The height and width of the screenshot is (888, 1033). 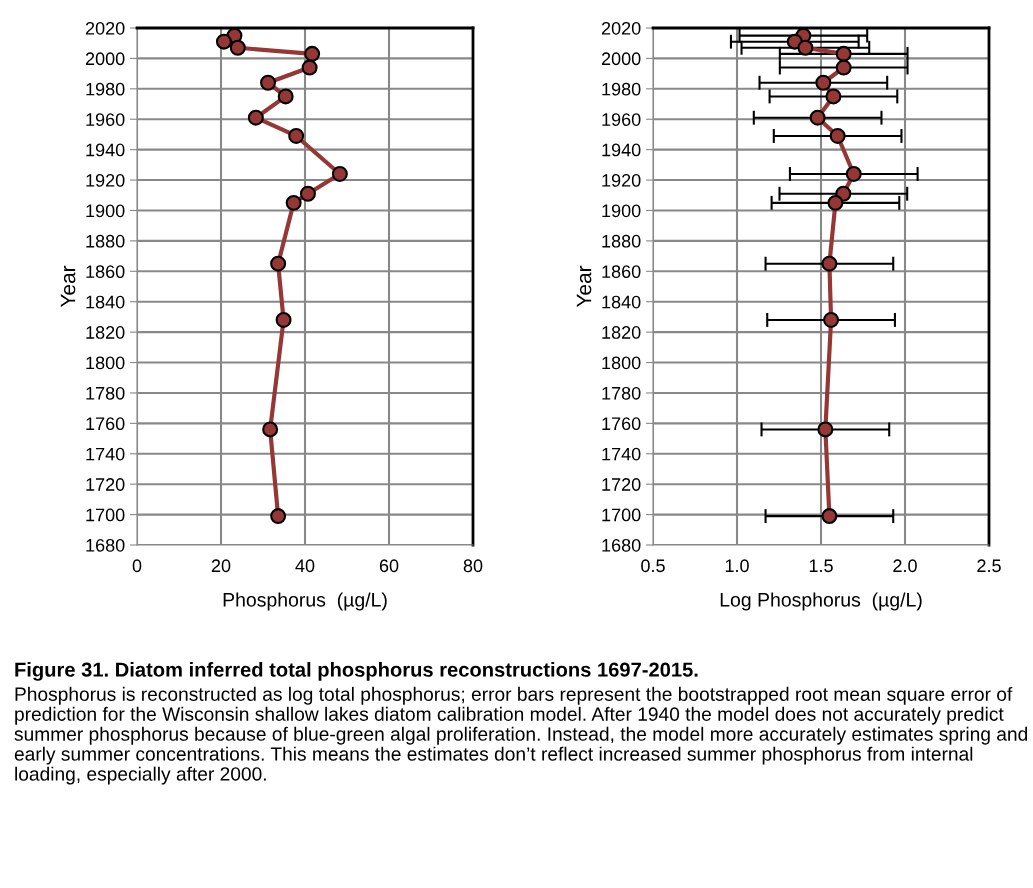 I want to click on x-tick-label: 1.5, so click(x=821, y=566).